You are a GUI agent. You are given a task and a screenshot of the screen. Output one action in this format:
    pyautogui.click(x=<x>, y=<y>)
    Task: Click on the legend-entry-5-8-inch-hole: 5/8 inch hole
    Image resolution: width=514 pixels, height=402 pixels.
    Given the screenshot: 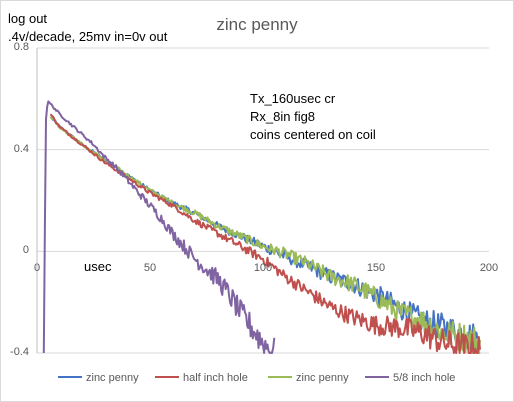 What is the action you would take?
    pyautogui.click(x=410, y=378)
    